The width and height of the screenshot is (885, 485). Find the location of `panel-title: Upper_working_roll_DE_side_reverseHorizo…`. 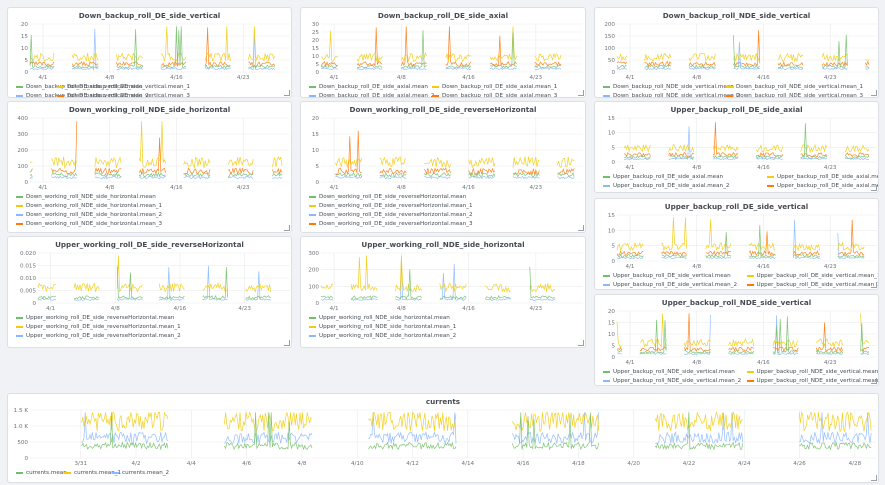

panel-title: Upper_working_roll_DE_side_reverseHorizo… is located at coordinates (149, 244).